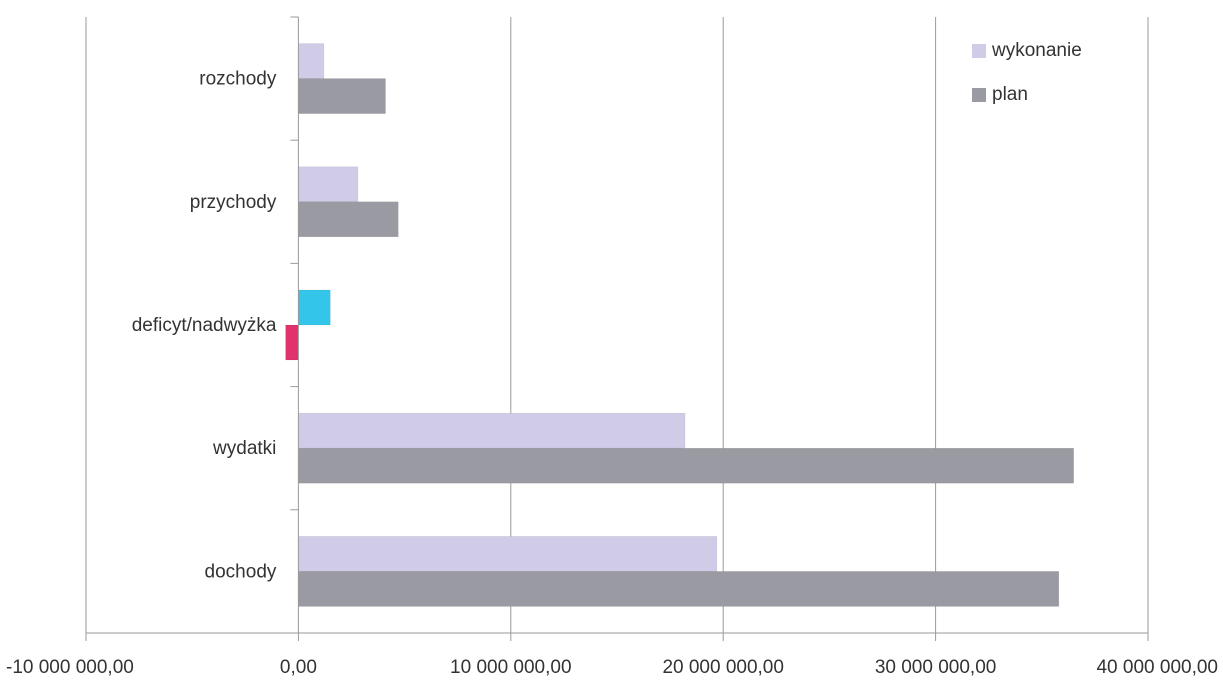 Image resolution: width=1223 pixels, height=684 pixels. What do you see at coordinates (204, 325) in the screenshot?
I see `category-label-2: deficyt/nadwyżka` at bounding box center [204, 325].